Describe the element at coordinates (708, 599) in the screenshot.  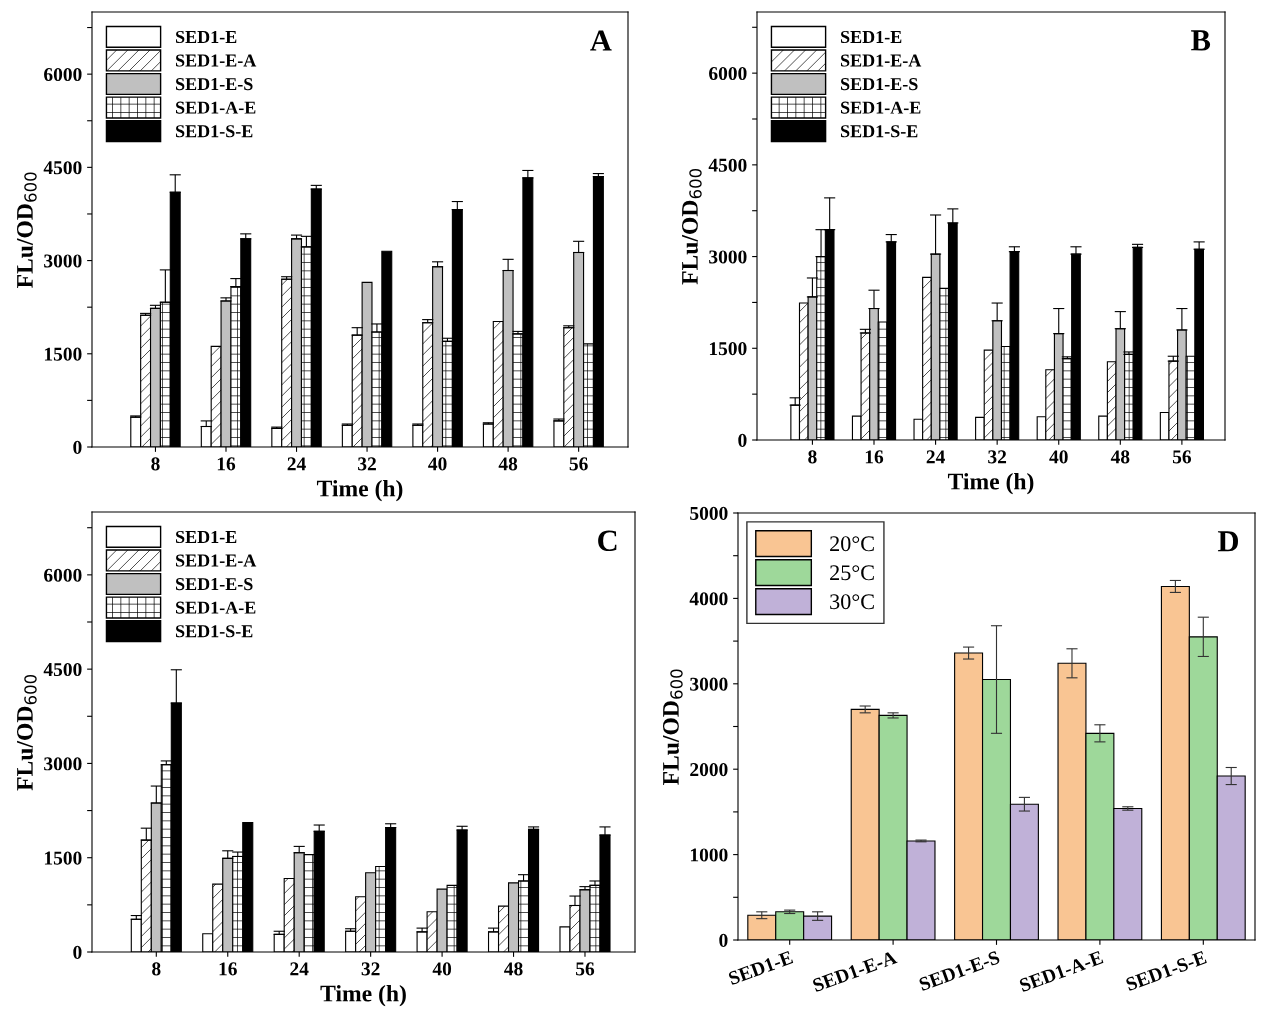
I see `y-tick-label: 4000` at that location.